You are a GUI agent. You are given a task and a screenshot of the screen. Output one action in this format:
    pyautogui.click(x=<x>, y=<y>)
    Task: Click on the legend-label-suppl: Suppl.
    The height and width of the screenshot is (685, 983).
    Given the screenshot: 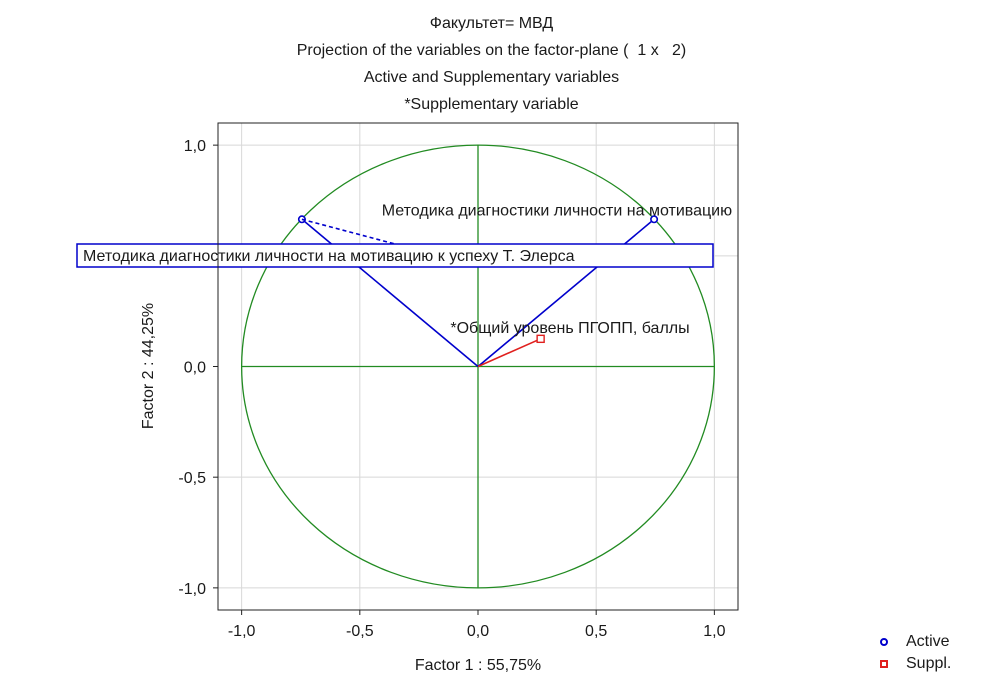 What is the action you would take?
    pyautogui.click(x=929, y=663)
    